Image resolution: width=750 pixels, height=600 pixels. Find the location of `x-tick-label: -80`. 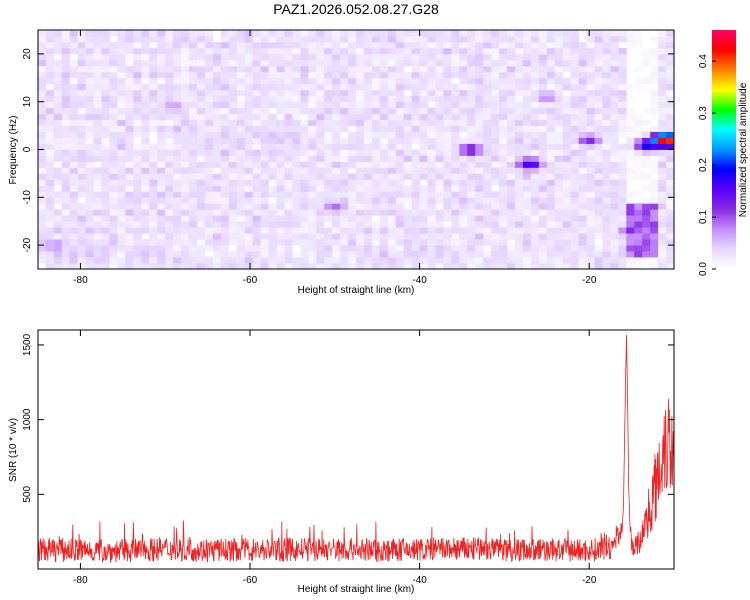

x-tick-label: -80 is located at coordinates (80, 280).